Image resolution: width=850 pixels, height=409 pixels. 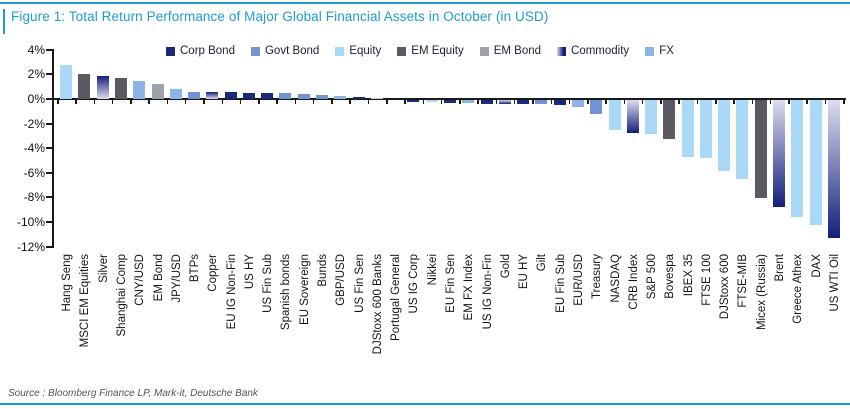 I want to click on bar-cny-usd, so click(x=139, y=89).